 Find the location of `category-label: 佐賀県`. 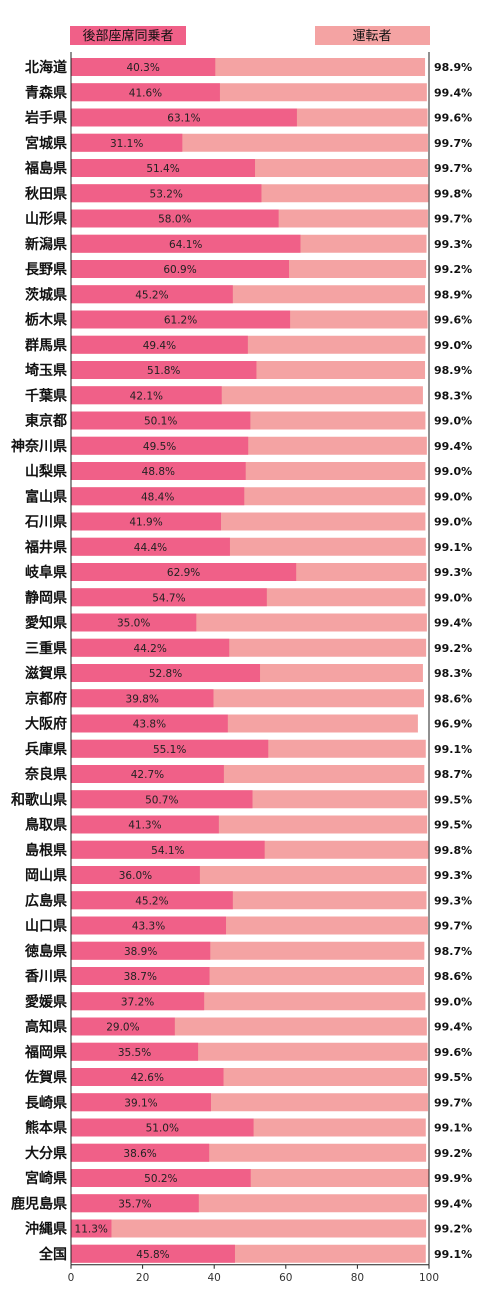

category-label: 佐賀県 is located at coordinates (45, 1077).